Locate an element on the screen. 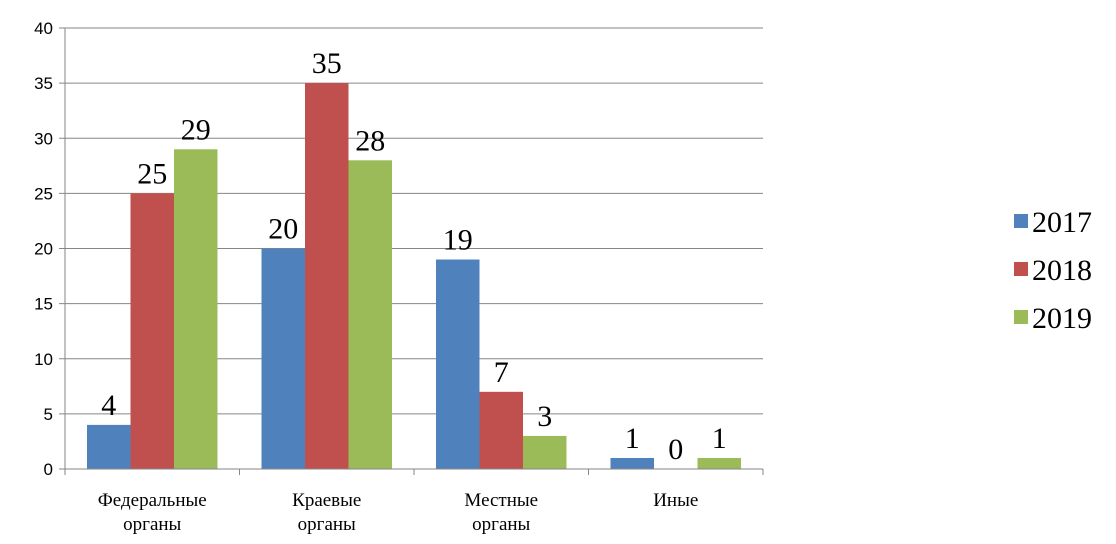 The width and height of the screenshot is (1116, 544). data-label: 3 is located at coordinates (544, 416).